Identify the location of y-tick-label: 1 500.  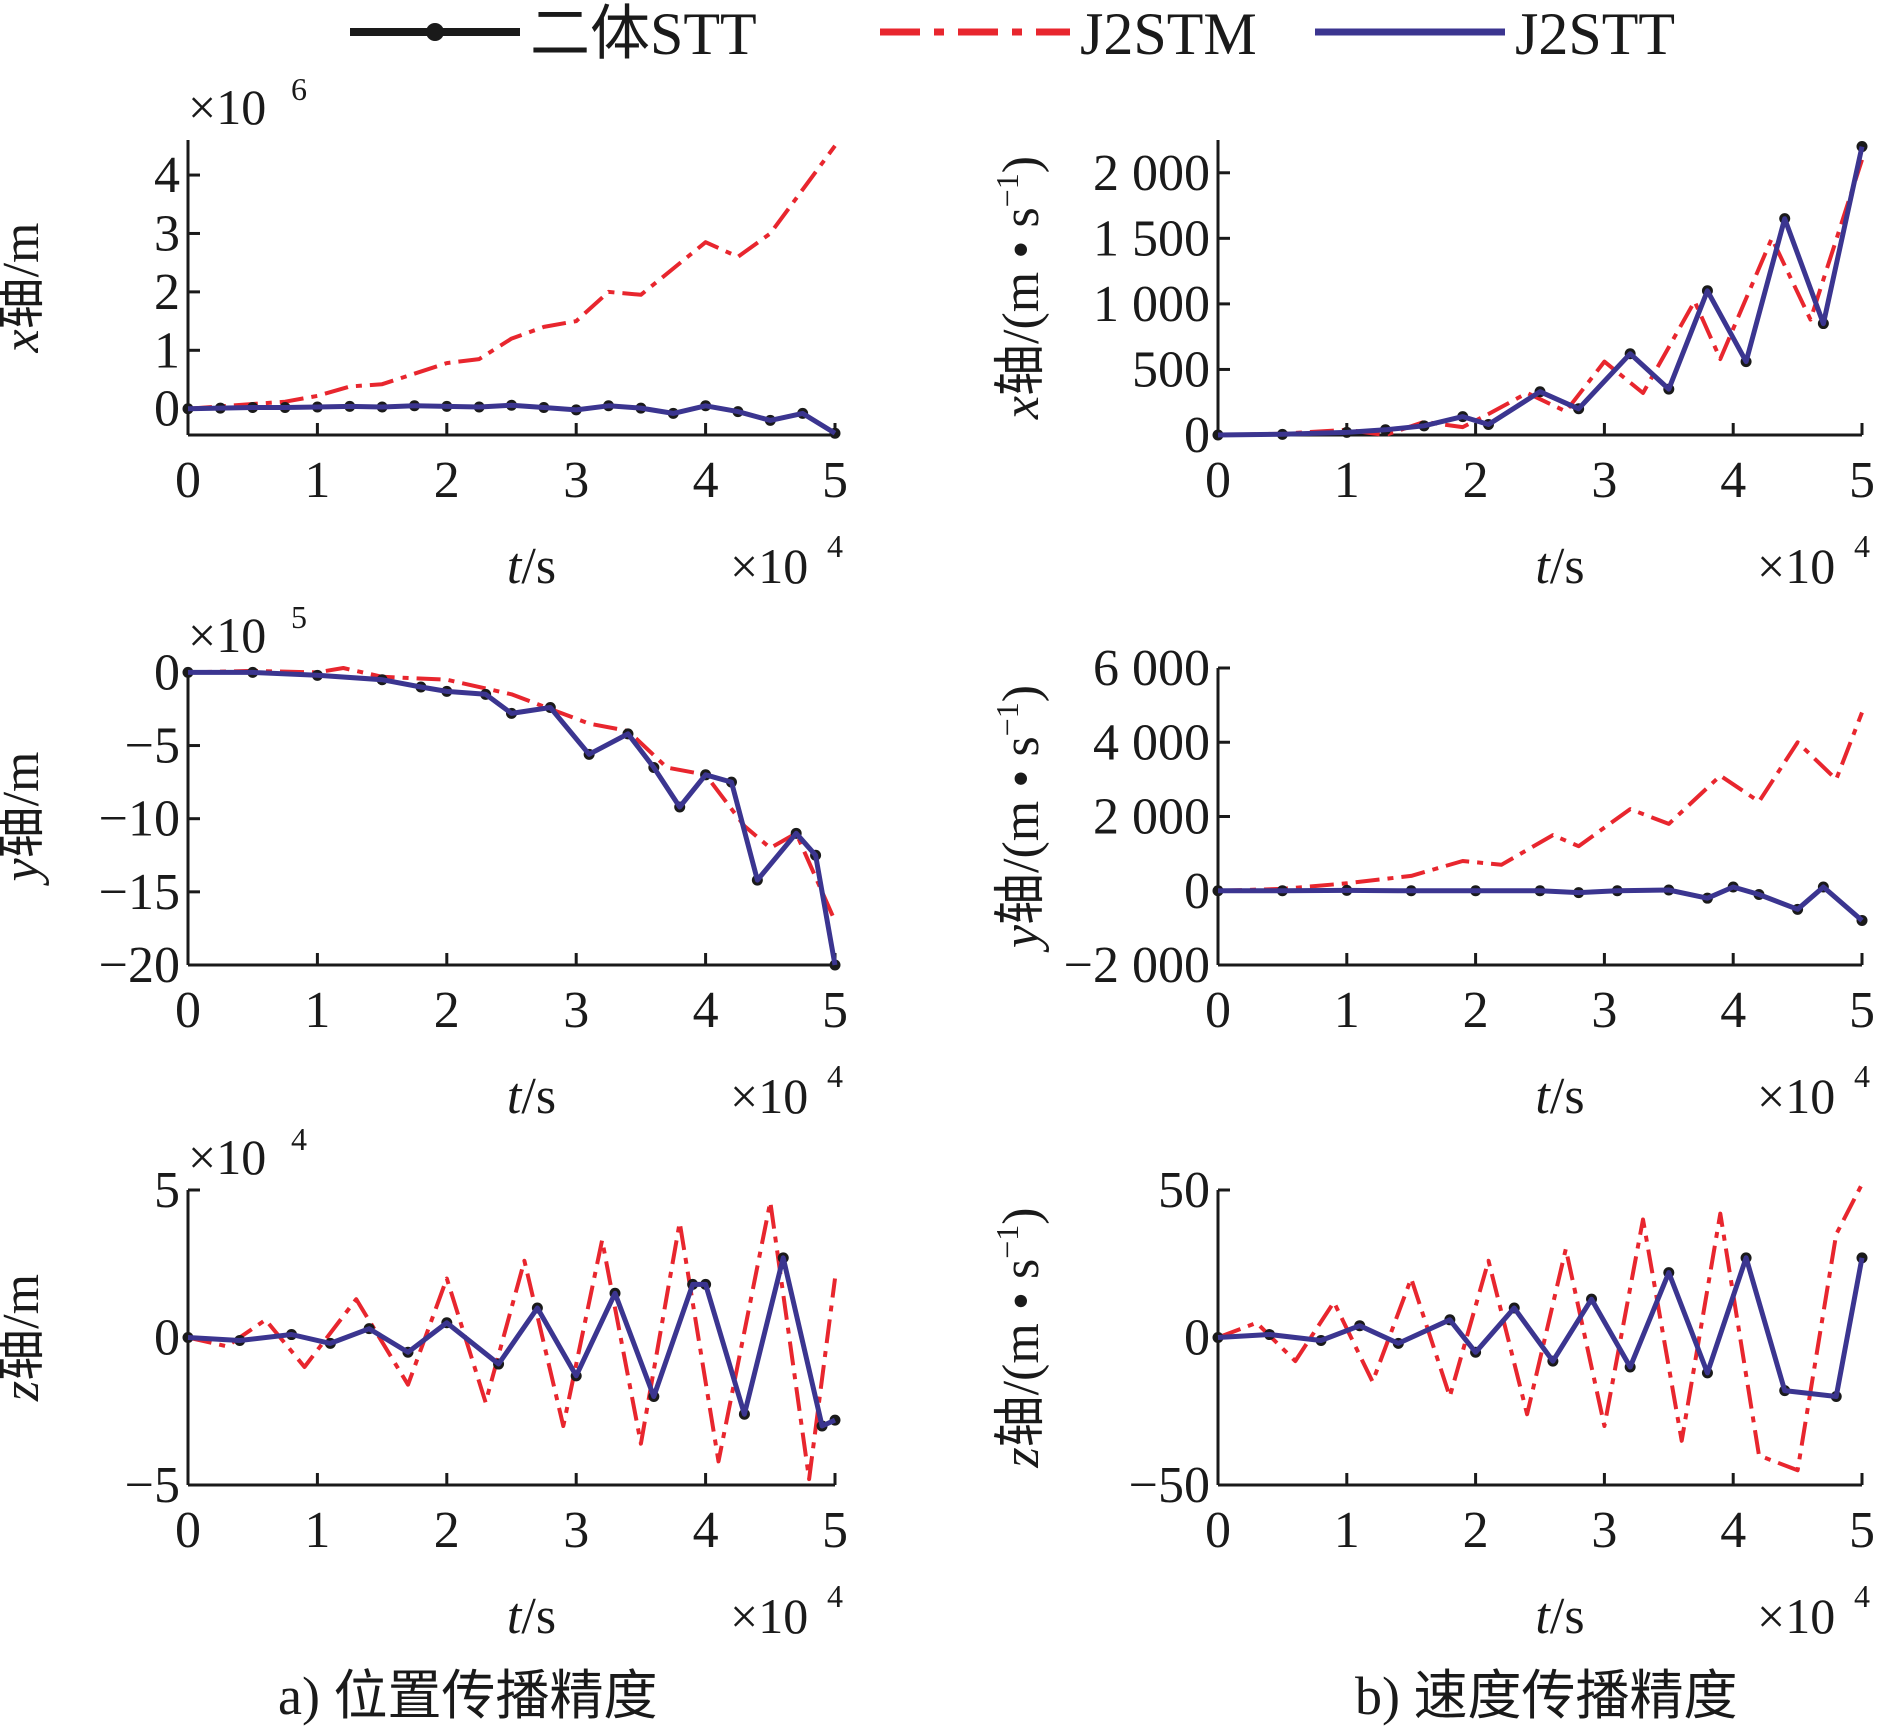
(1151, 238).